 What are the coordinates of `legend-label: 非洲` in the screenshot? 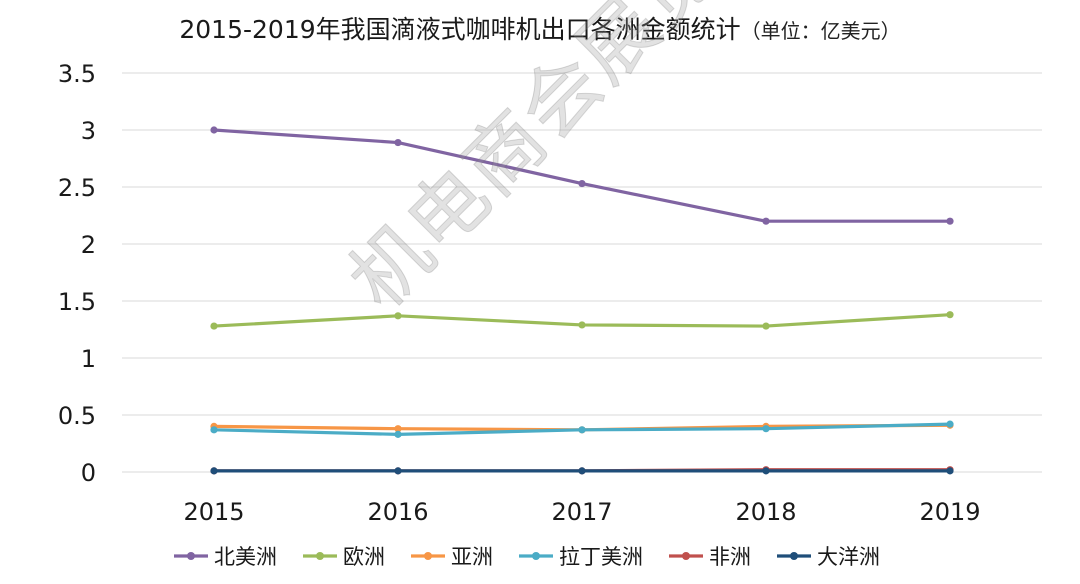 It's located at (730, 557).